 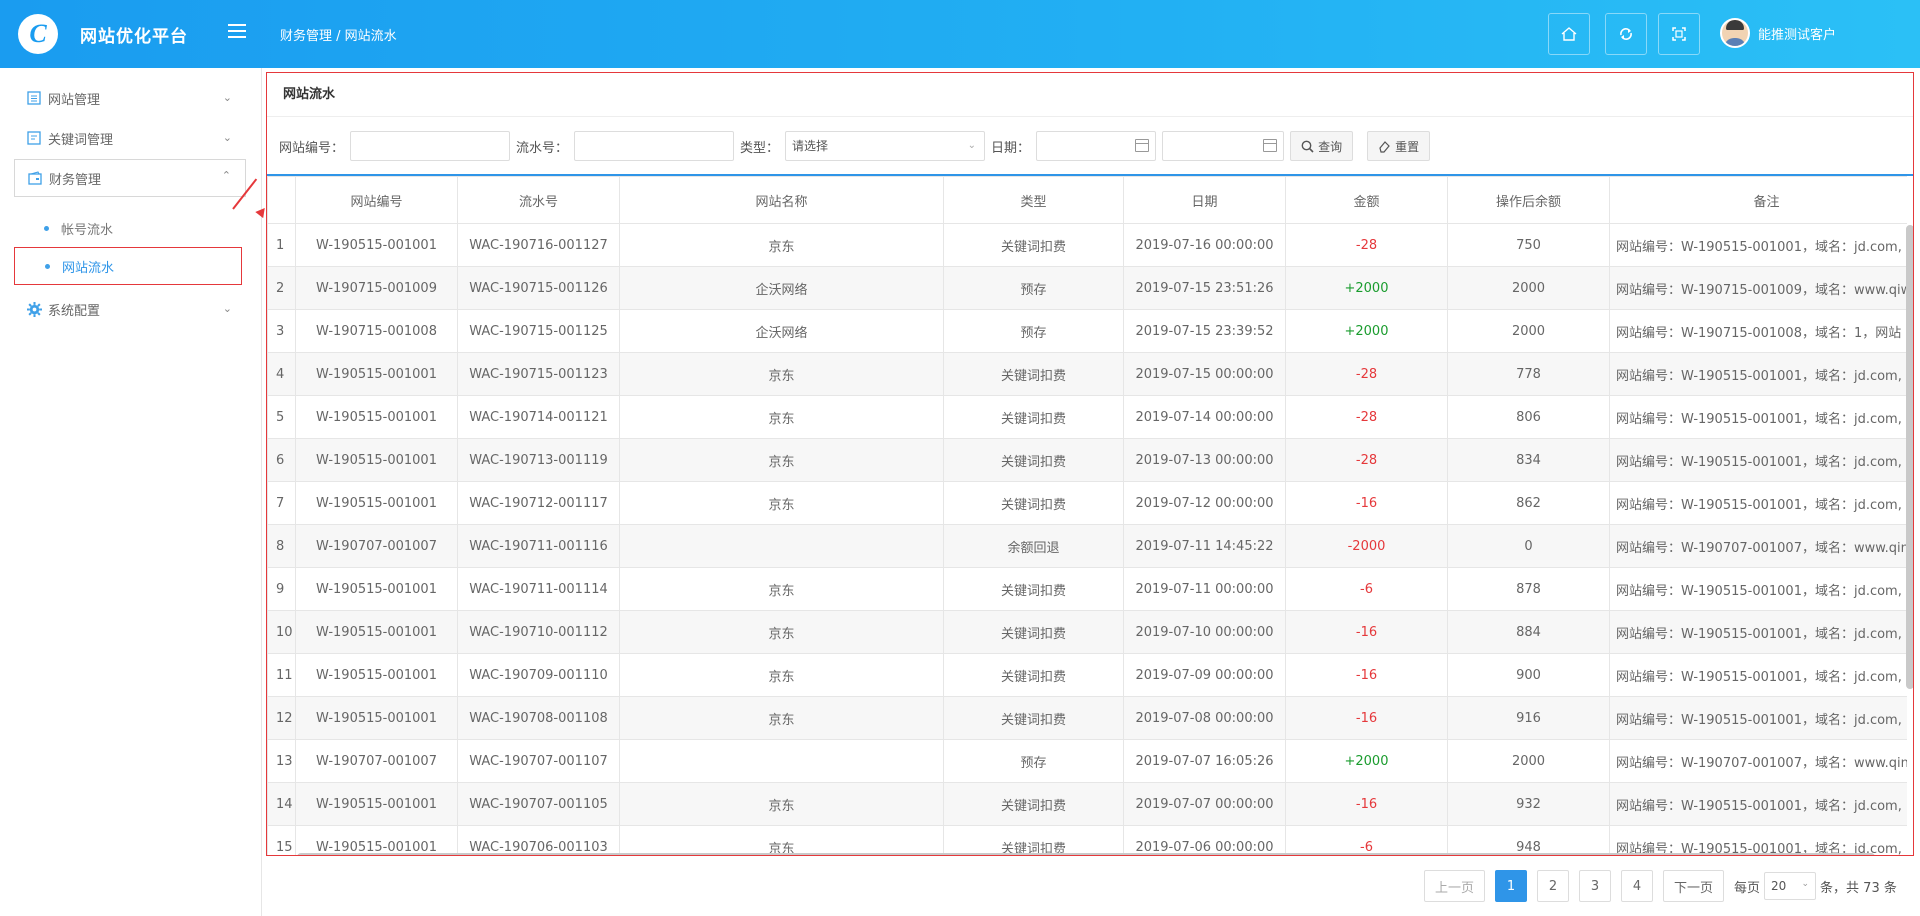 What do you see at coordinates (1637, 886) in the screenshot?
I see `page-button: 4` at bounding box center [1637, 886].